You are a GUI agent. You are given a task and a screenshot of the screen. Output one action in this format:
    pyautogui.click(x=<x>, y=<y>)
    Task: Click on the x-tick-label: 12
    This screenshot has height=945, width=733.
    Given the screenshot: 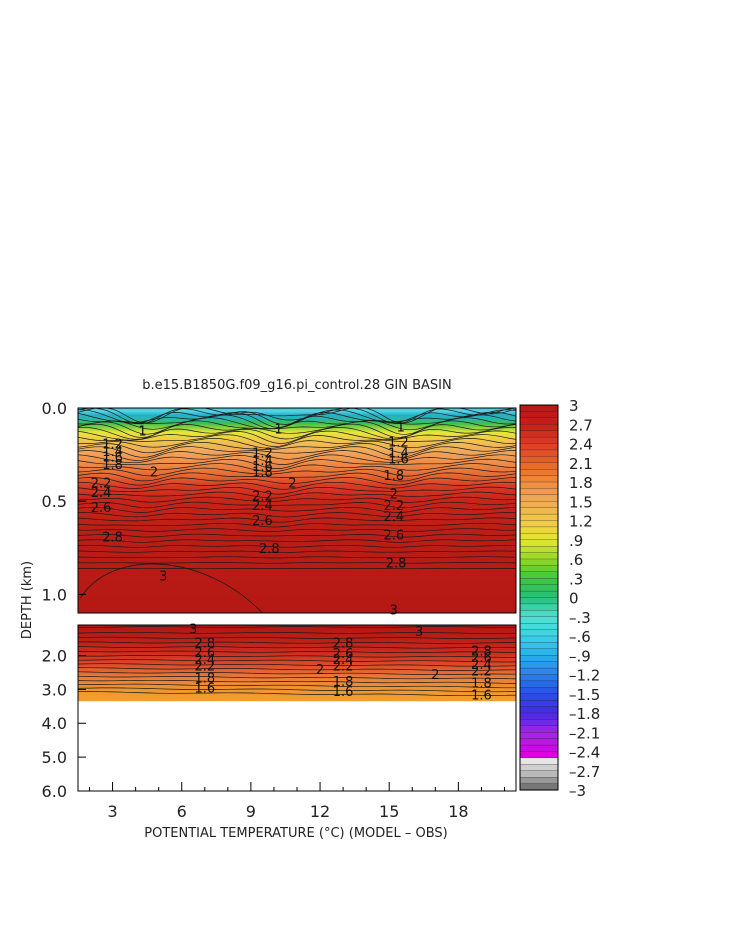 What is the action you would take?
    pyautogui.click(x=320, y=811)
    